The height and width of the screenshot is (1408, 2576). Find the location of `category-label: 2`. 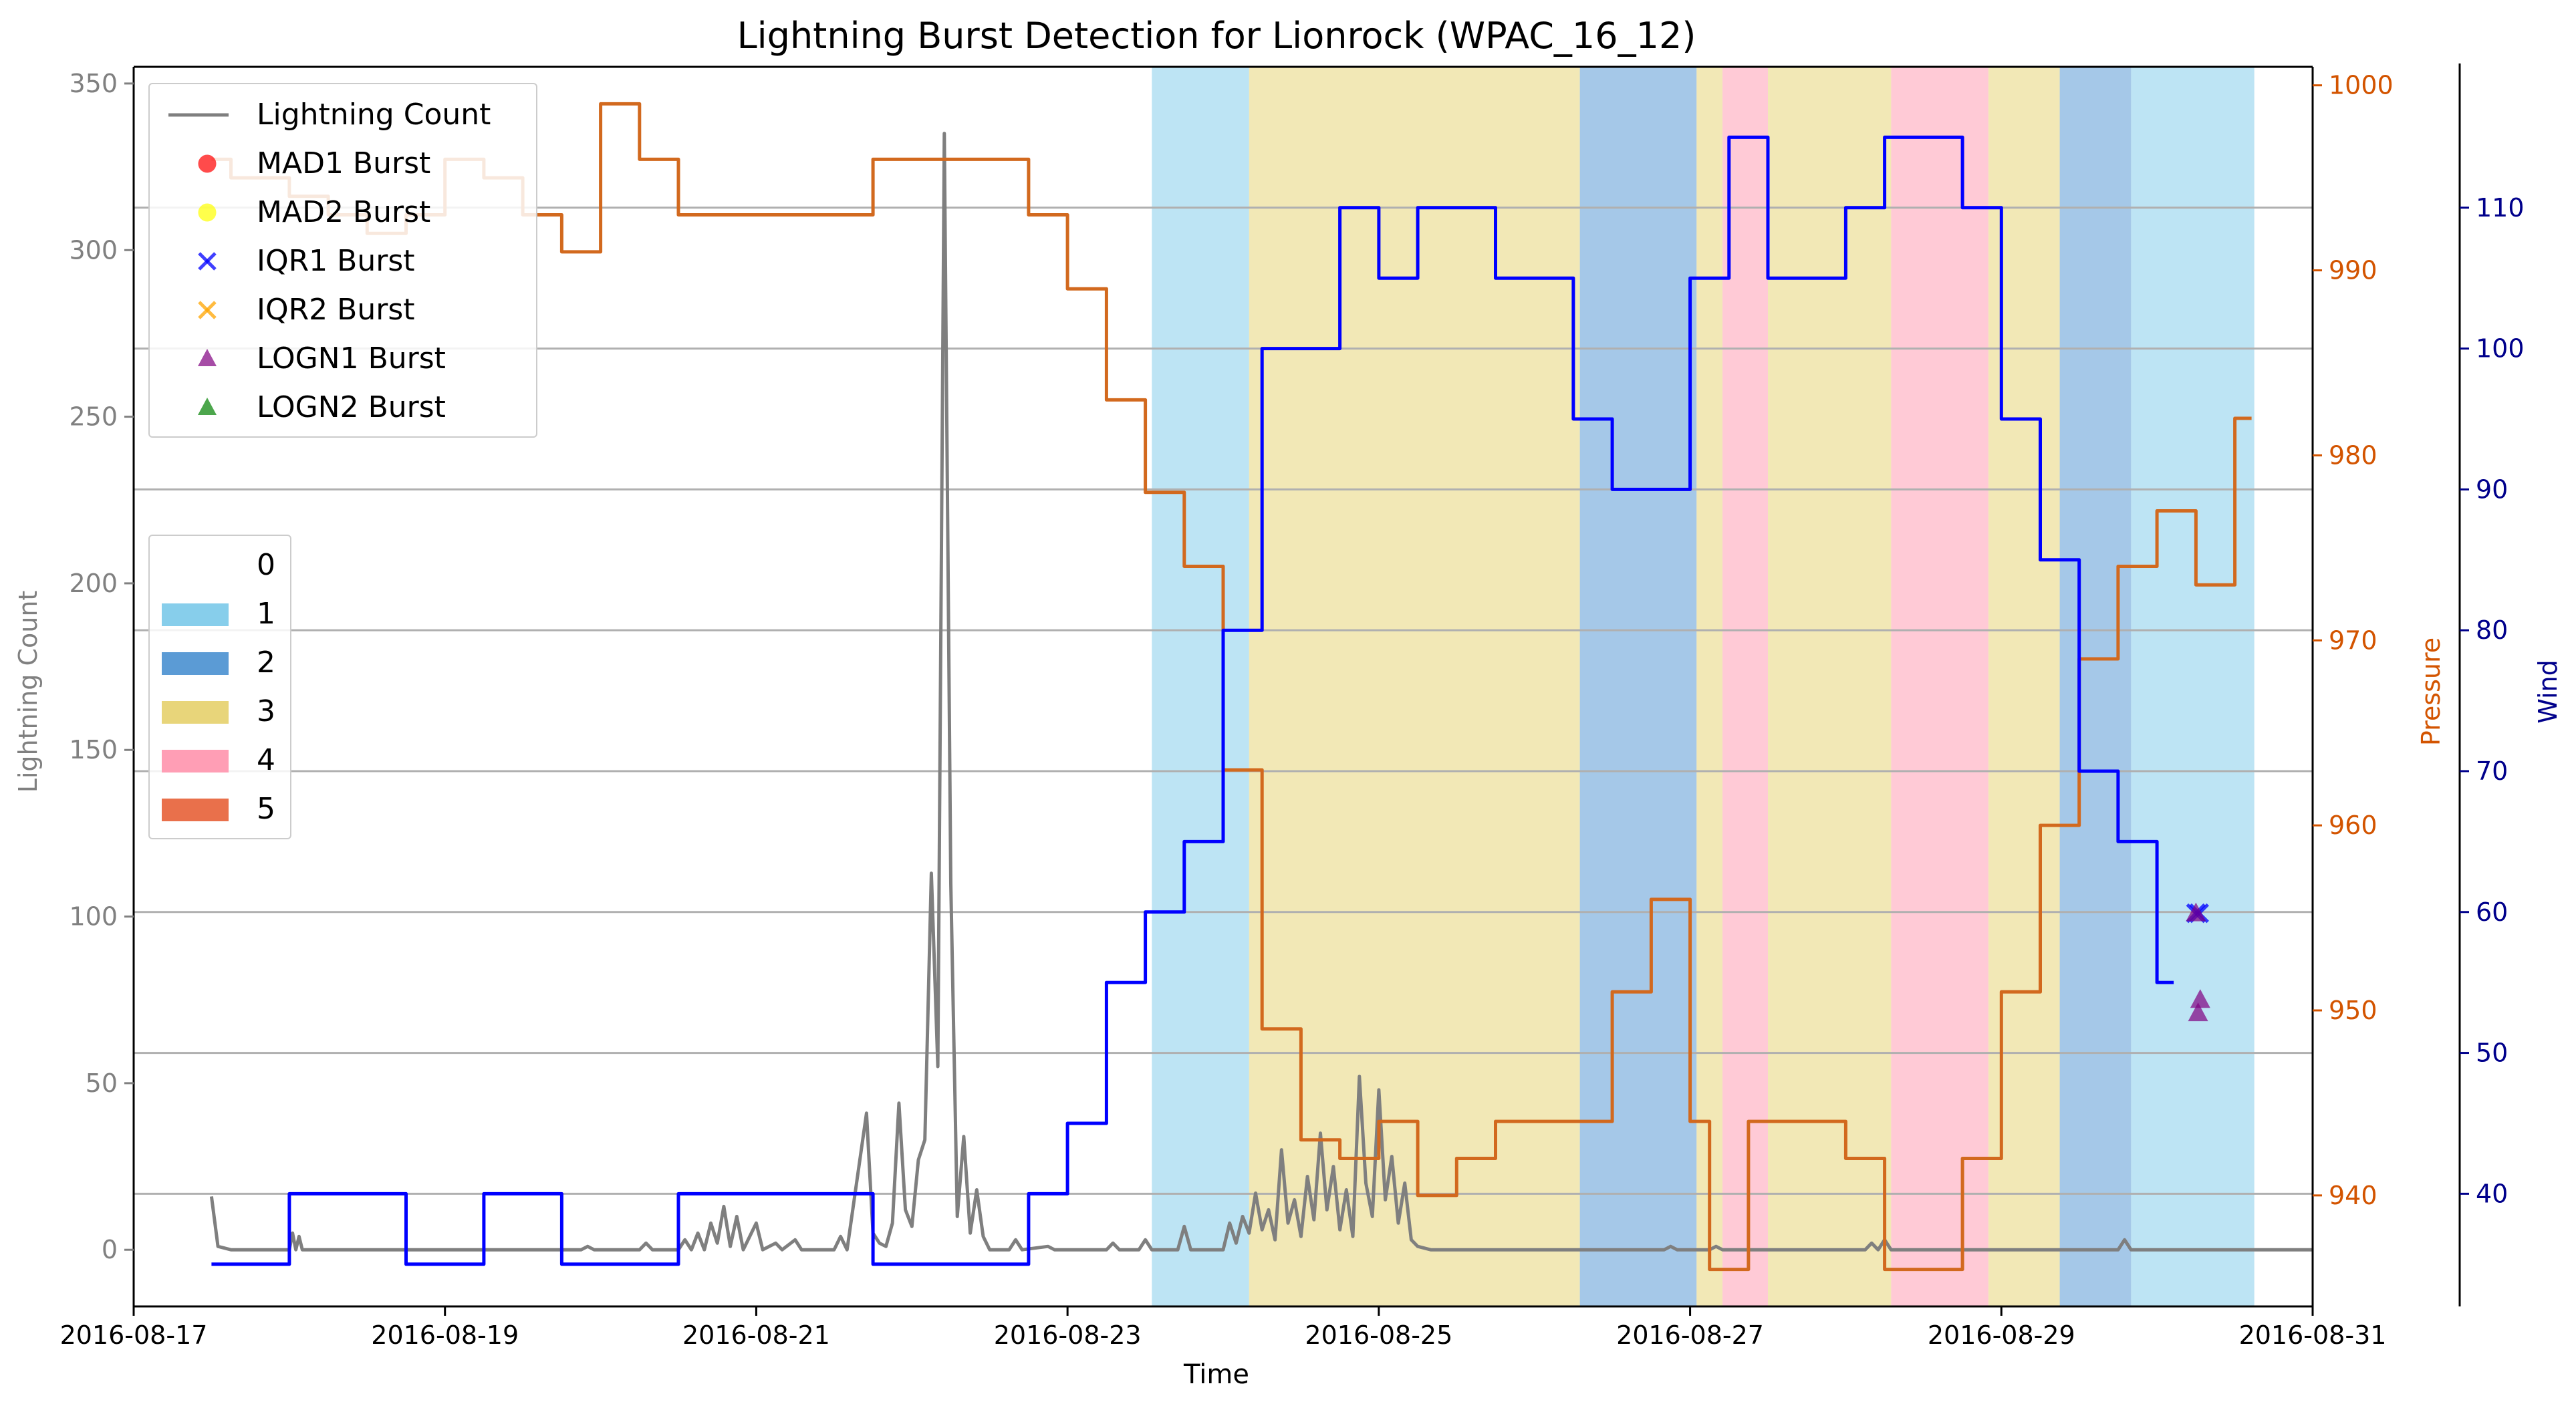

category-label: 2 is located at coordinates (266, 663).